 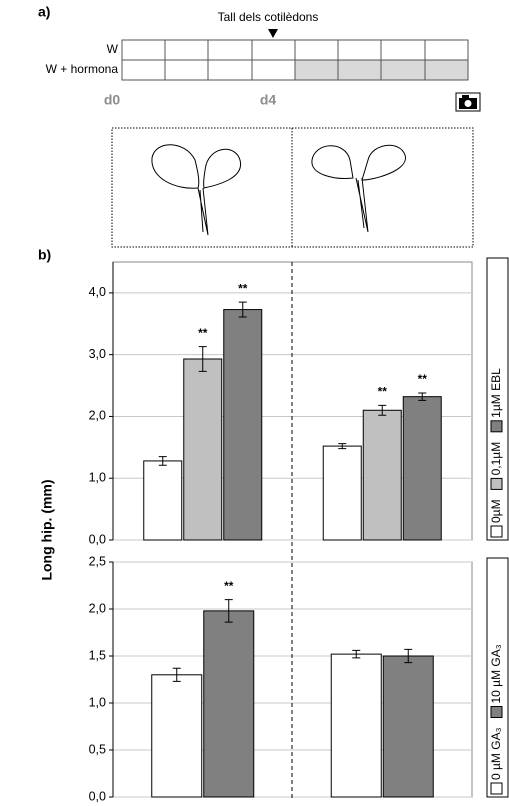 I want to click on arrow, so click(x=273, y=33).